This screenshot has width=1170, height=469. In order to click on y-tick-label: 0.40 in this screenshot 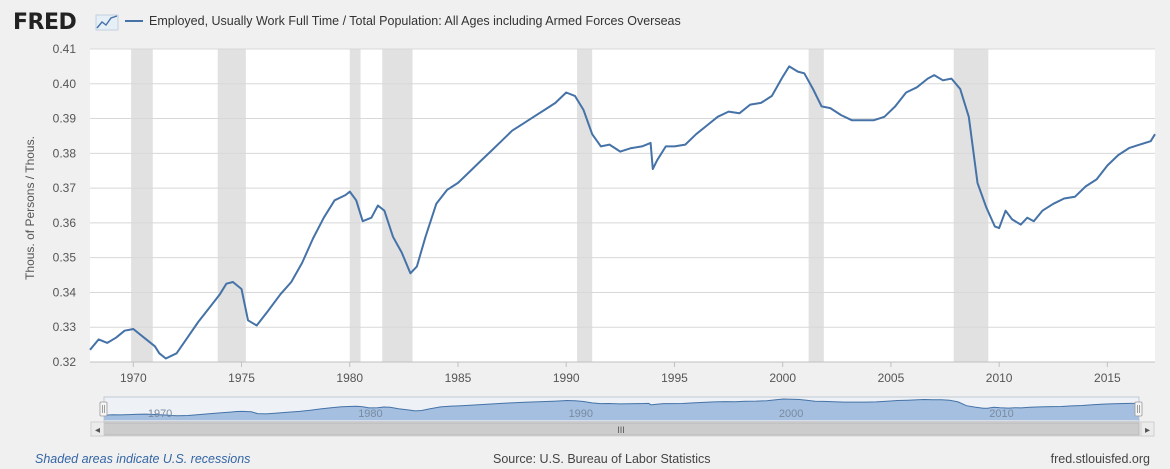, I will do `click(65, 84)`.